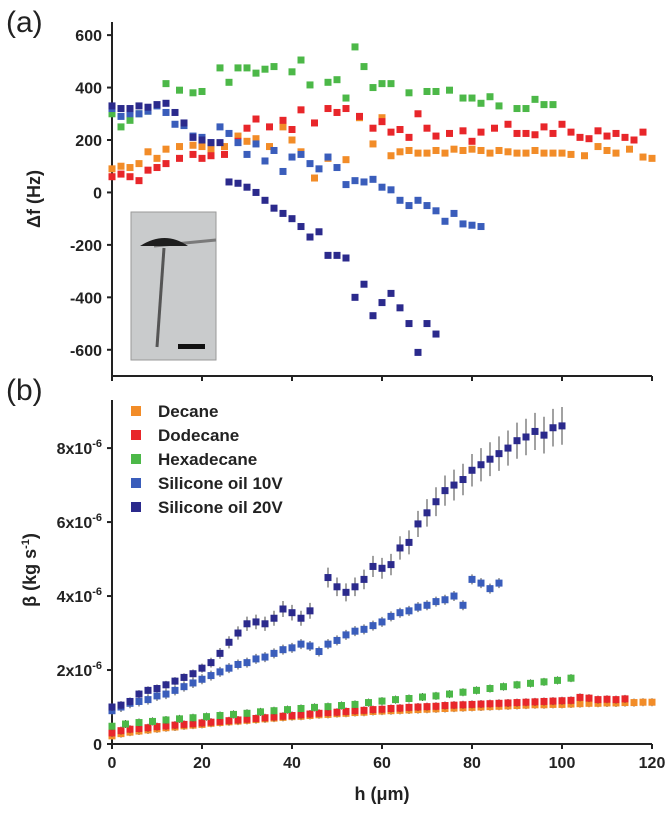  I want to click on y-tick: -600, so click(91, 351).